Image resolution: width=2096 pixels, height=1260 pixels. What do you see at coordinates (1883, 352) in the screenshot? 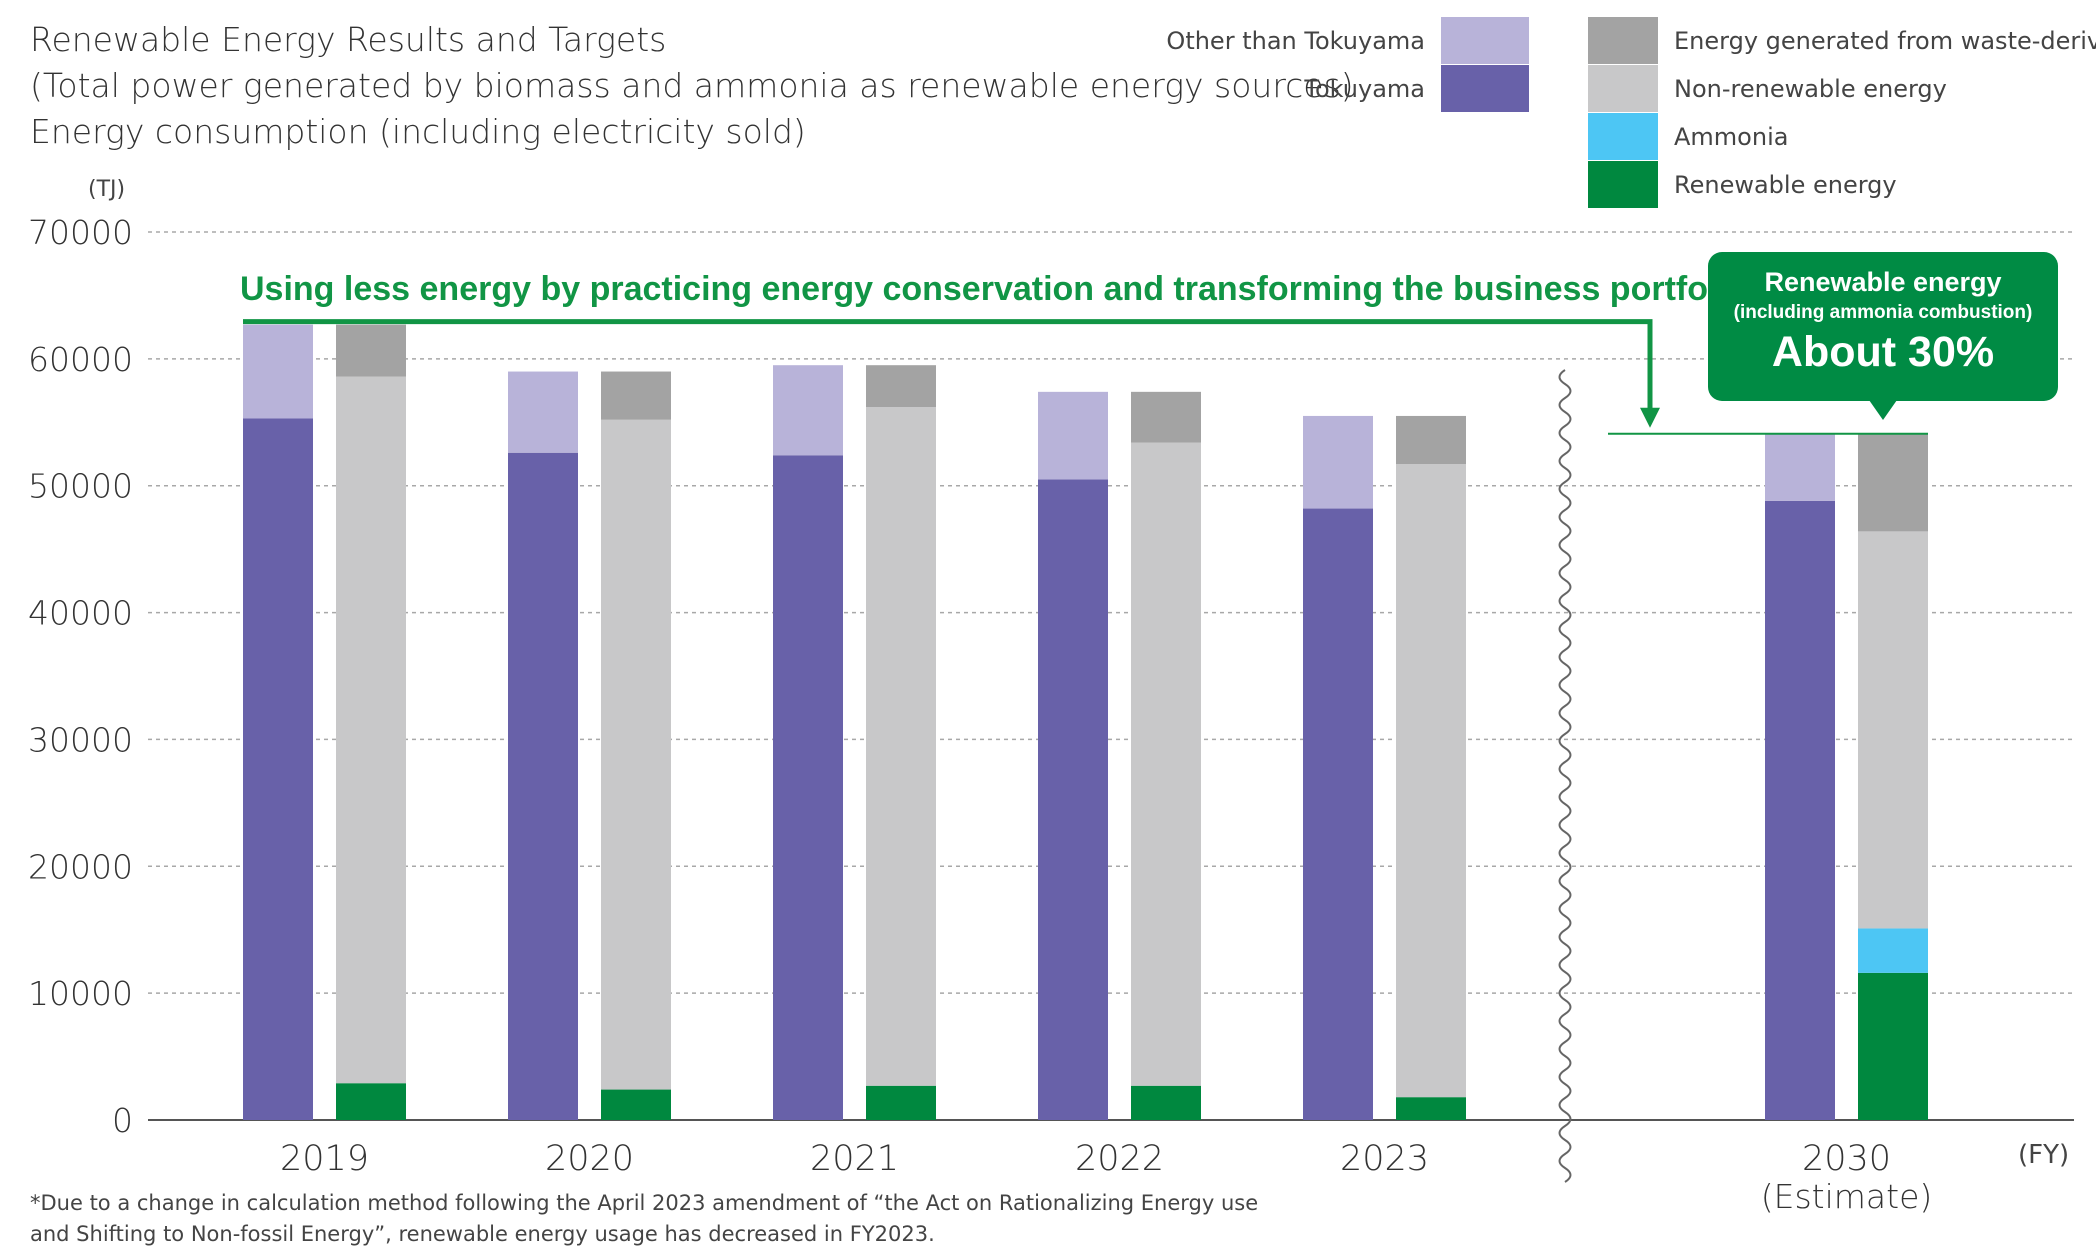
I see `callout-value: About 30%` at bounding box center [1883, 352].